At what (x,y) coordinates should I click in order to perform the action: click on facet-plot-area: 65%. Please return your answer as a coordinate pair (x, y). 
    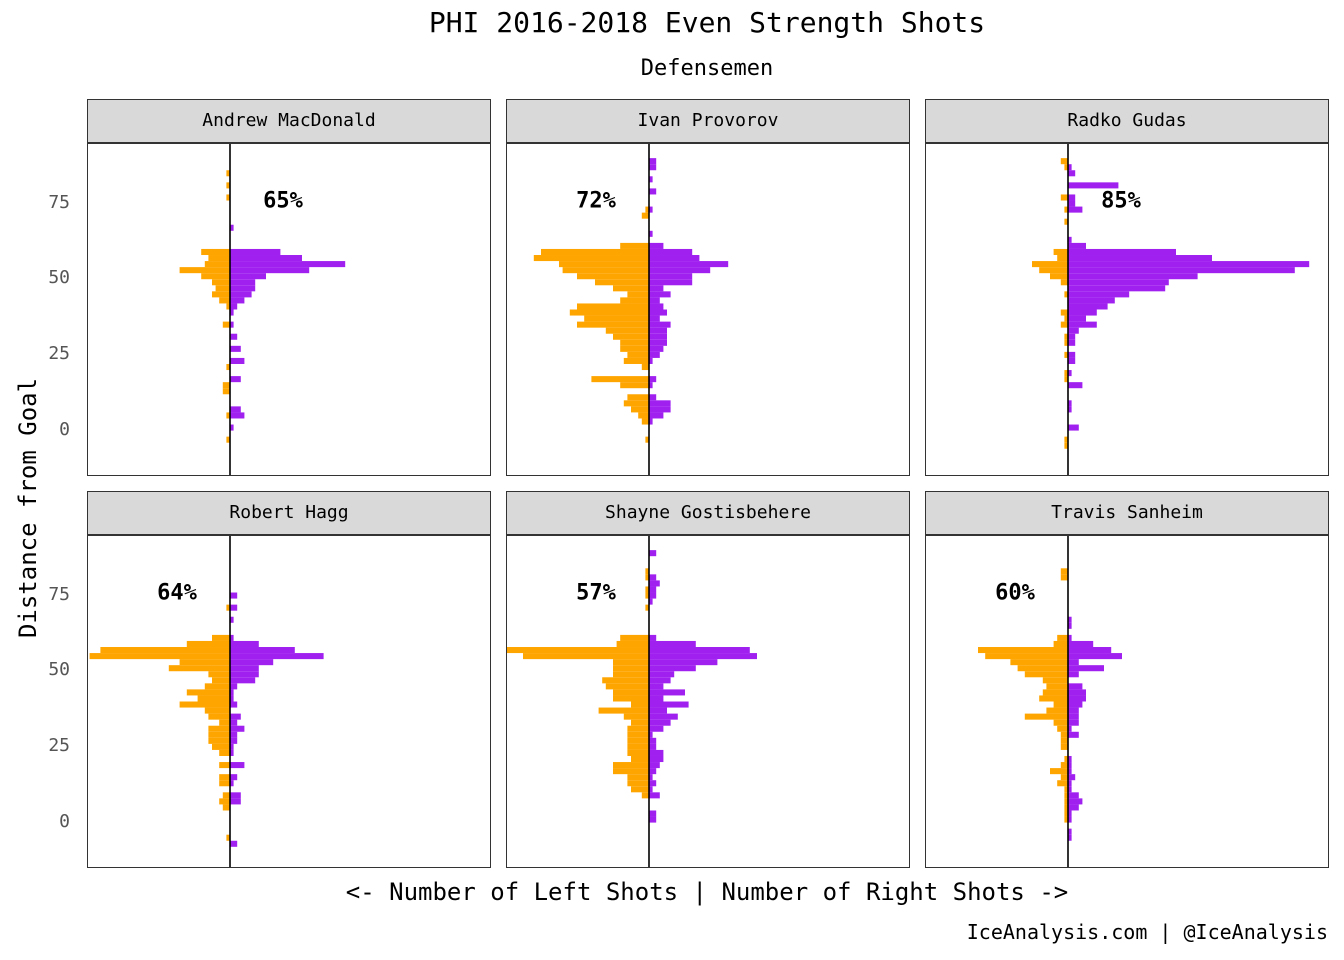
    Looking at the image, I should click on (289, 309).